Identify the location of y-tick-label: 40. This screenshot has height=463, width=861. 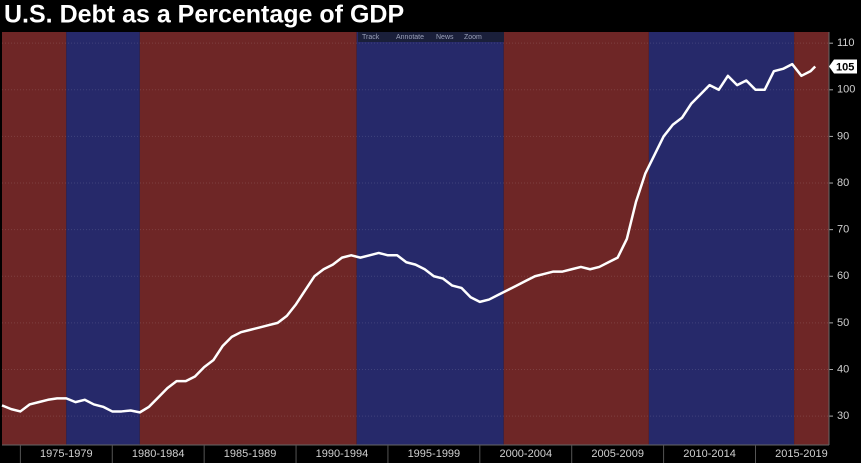
(843, 369).